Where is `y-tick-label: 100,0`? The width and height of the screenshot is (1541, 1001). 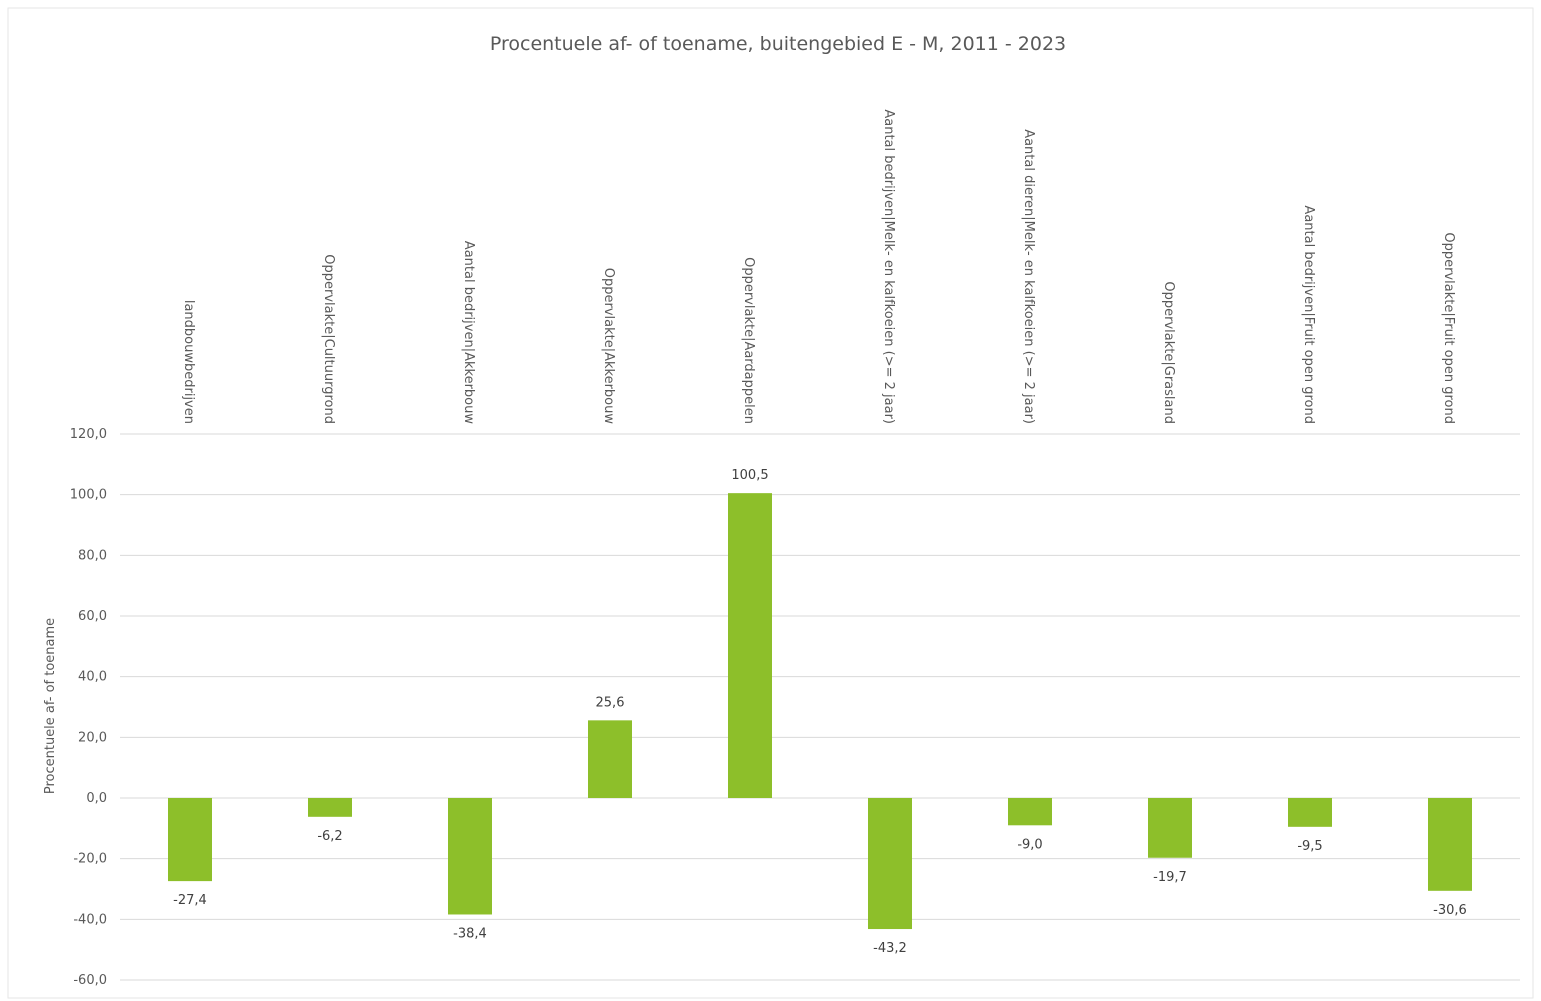 y-tick-label: 100,0 is located at coordinates (88, 495).